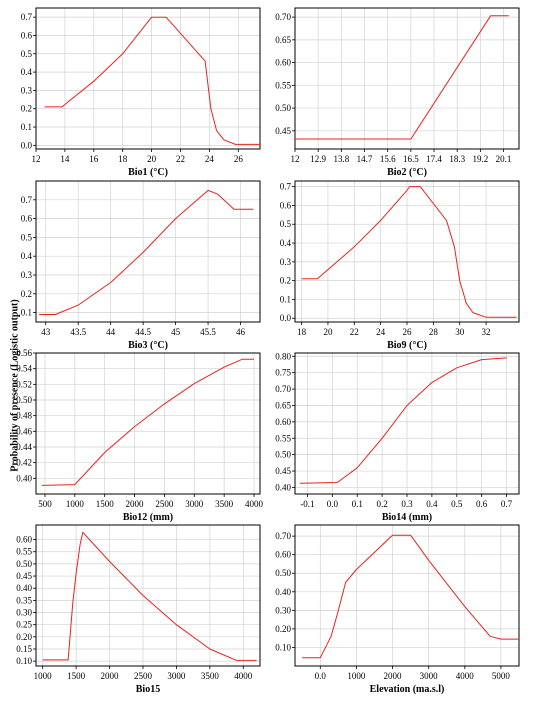 This screenshot has height=703, width=534. Describe the element at coordinates (381, 504) in the screenshot. I see `x-tick-label: 0.2` at that location.